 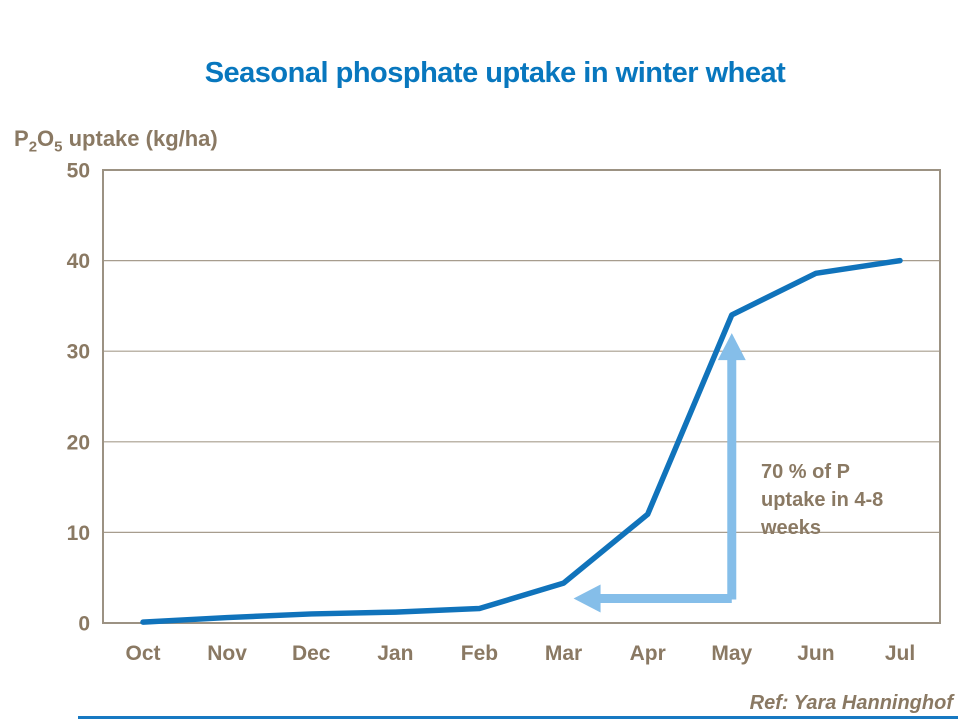 What do you see at coordinates (648, 653) in the screenshot?
I see `x-tick-label: Apr` at bounding box center [648, 653].